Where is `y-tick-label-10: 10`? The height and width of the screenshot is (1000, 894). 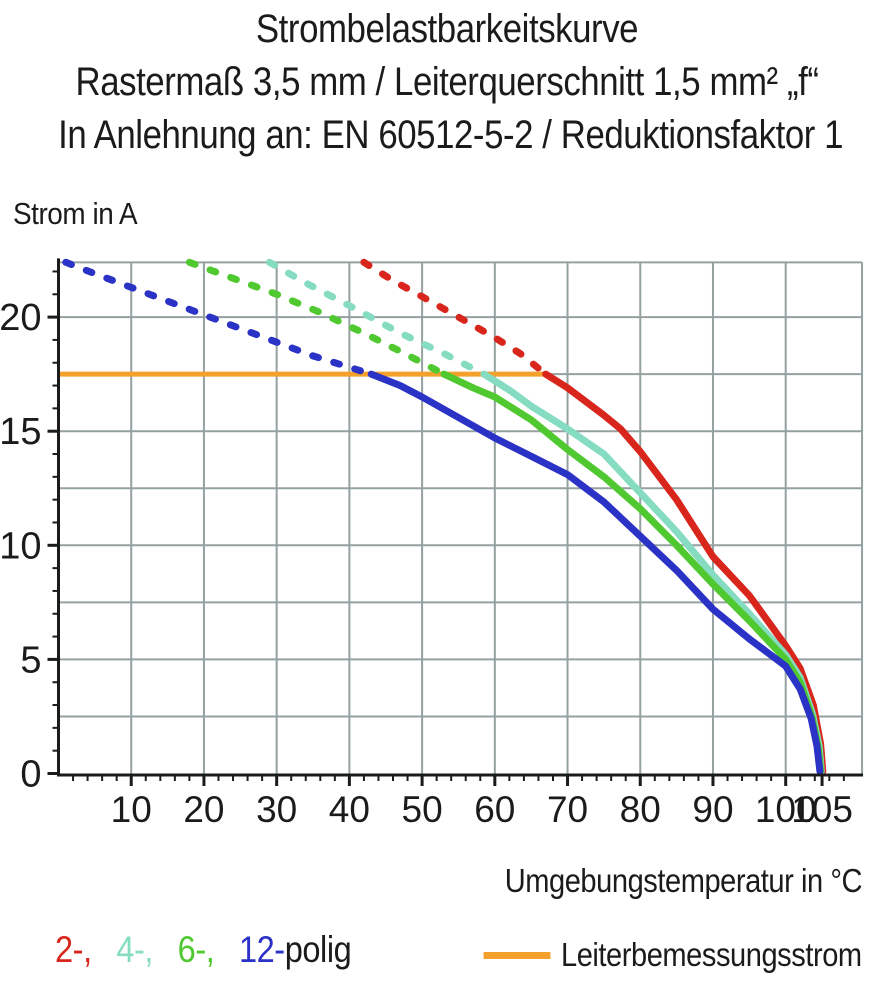 y-tick-label-10: 10 is located at coordinates (21, 546).